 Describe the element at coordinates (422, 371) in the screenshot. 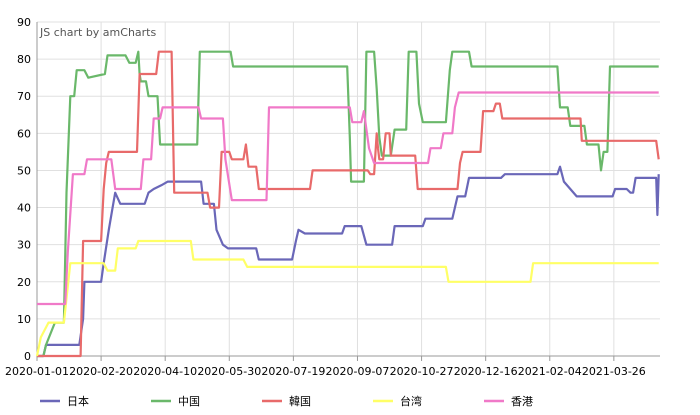

I see `x-tick-label: 2020-10-27` at that location.